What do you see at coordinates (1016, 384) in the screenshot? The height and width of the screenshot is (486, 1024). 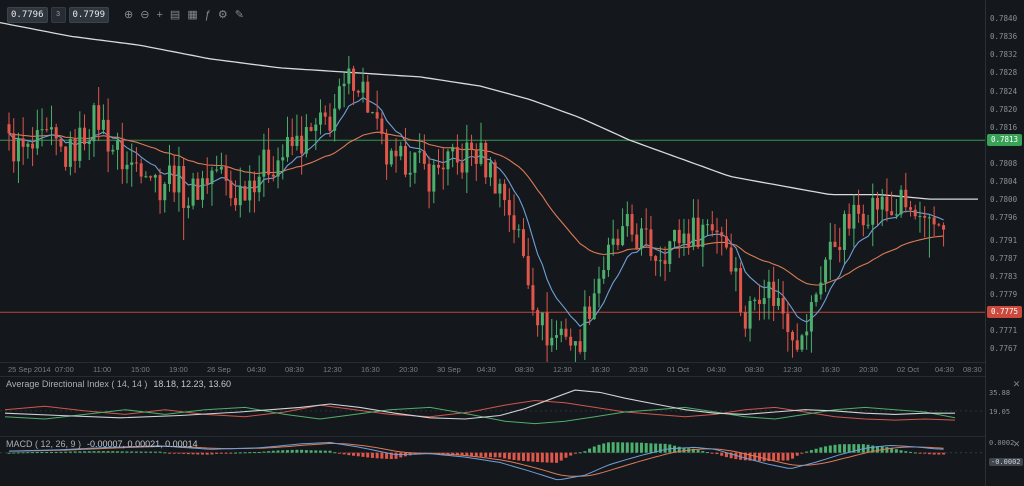 I see `adx-close-button: ✕` at bounding box center [1016, 384].